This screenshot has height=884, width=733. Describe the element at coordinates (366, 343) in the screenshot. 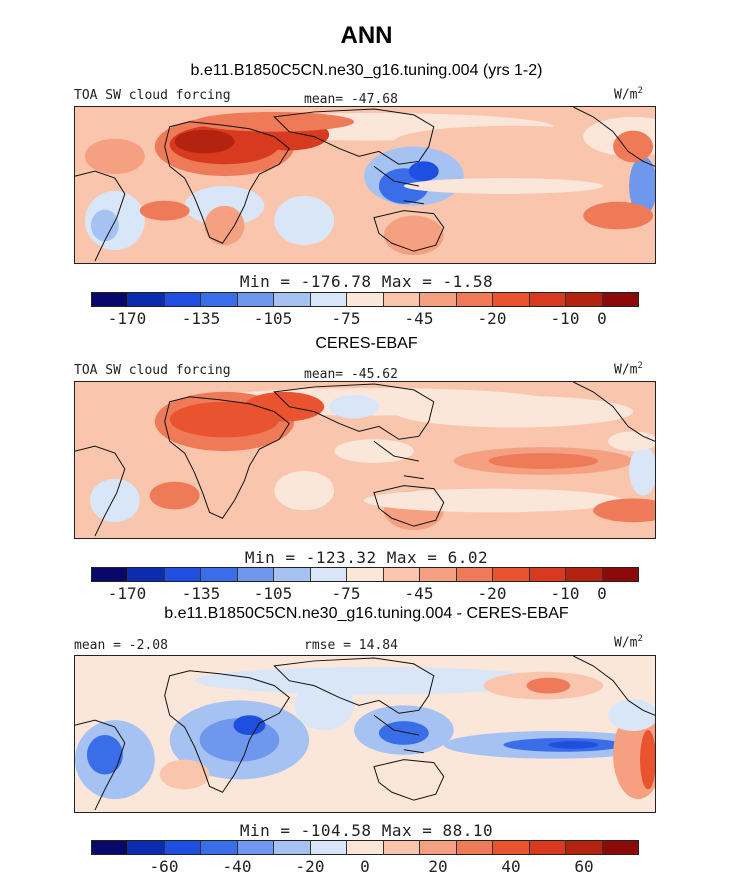

I see `obs-title: CERES-EBAF` at that location.